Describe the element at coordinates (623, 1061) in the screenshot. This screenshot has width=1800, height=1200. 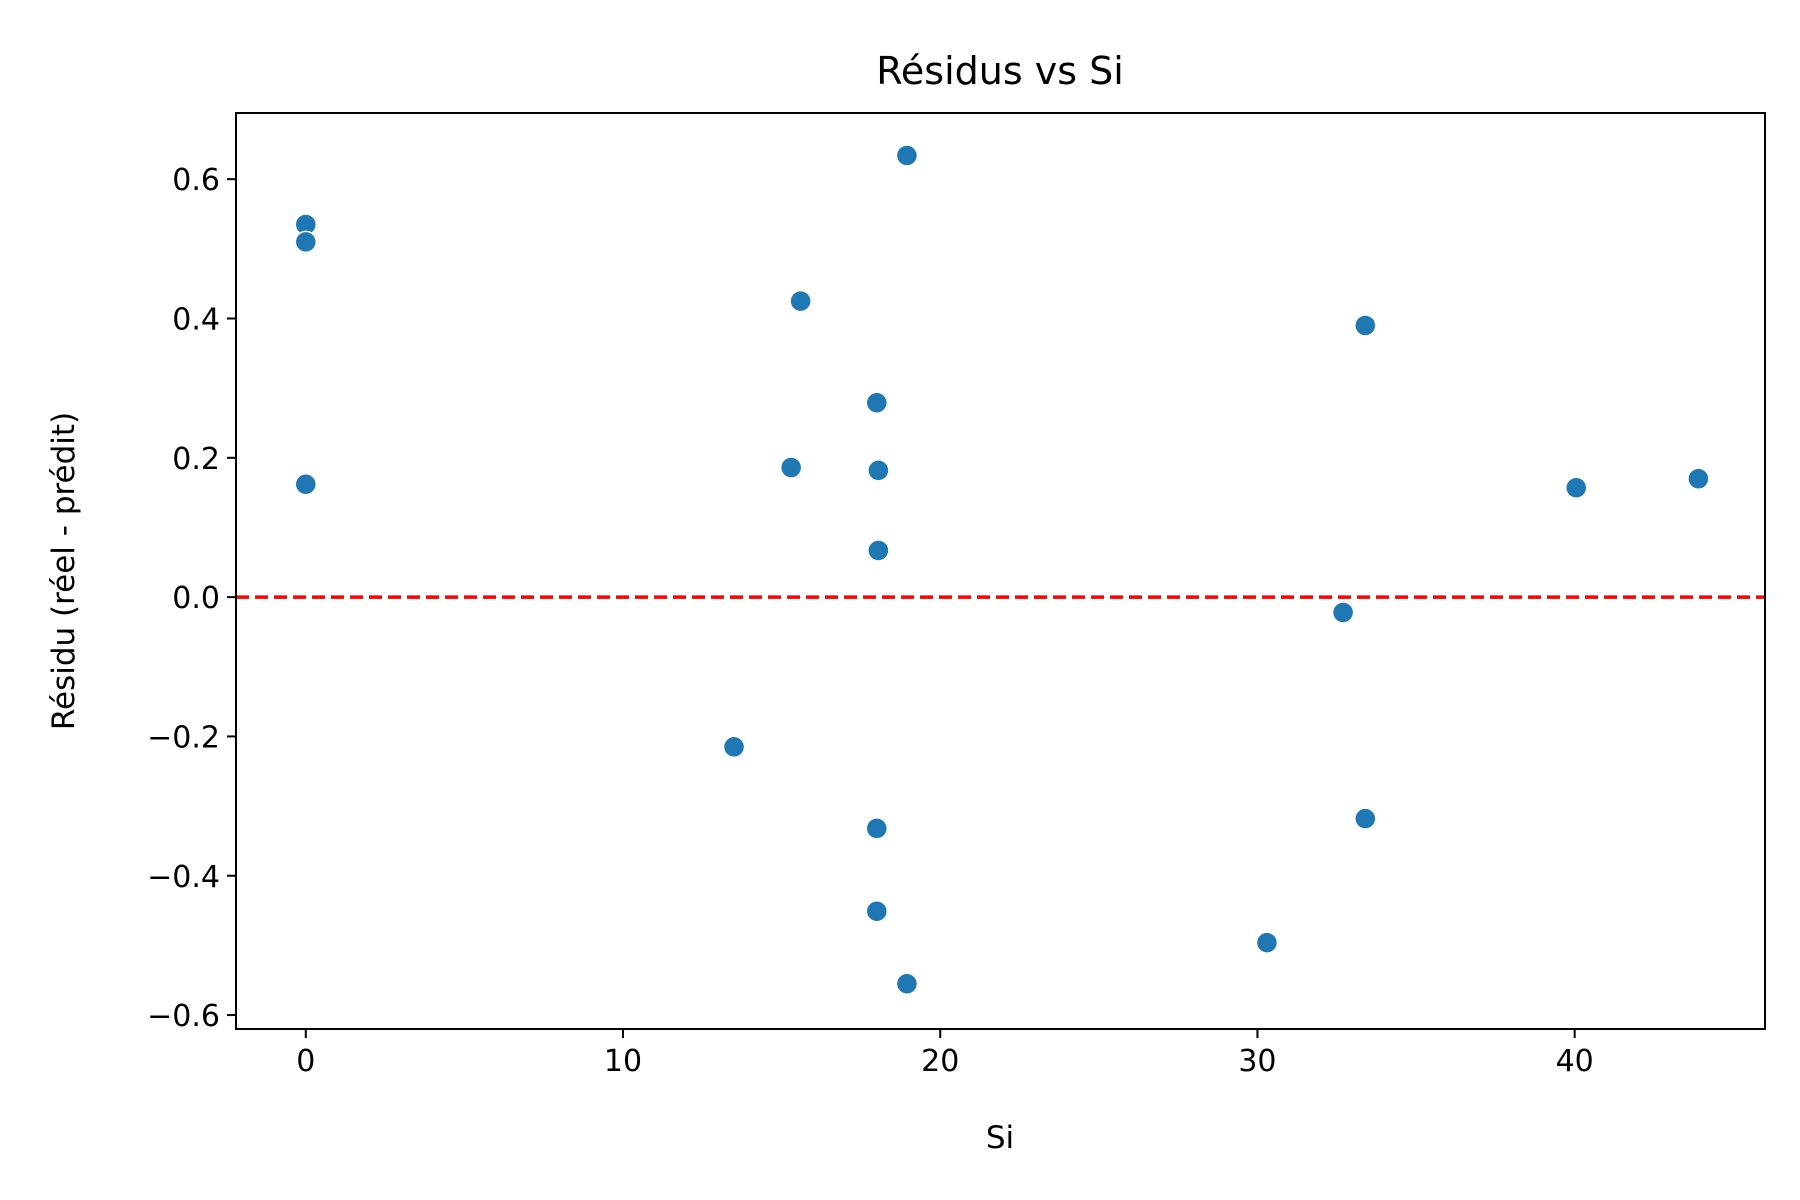
I see `x-tick-label: 10` at that location.